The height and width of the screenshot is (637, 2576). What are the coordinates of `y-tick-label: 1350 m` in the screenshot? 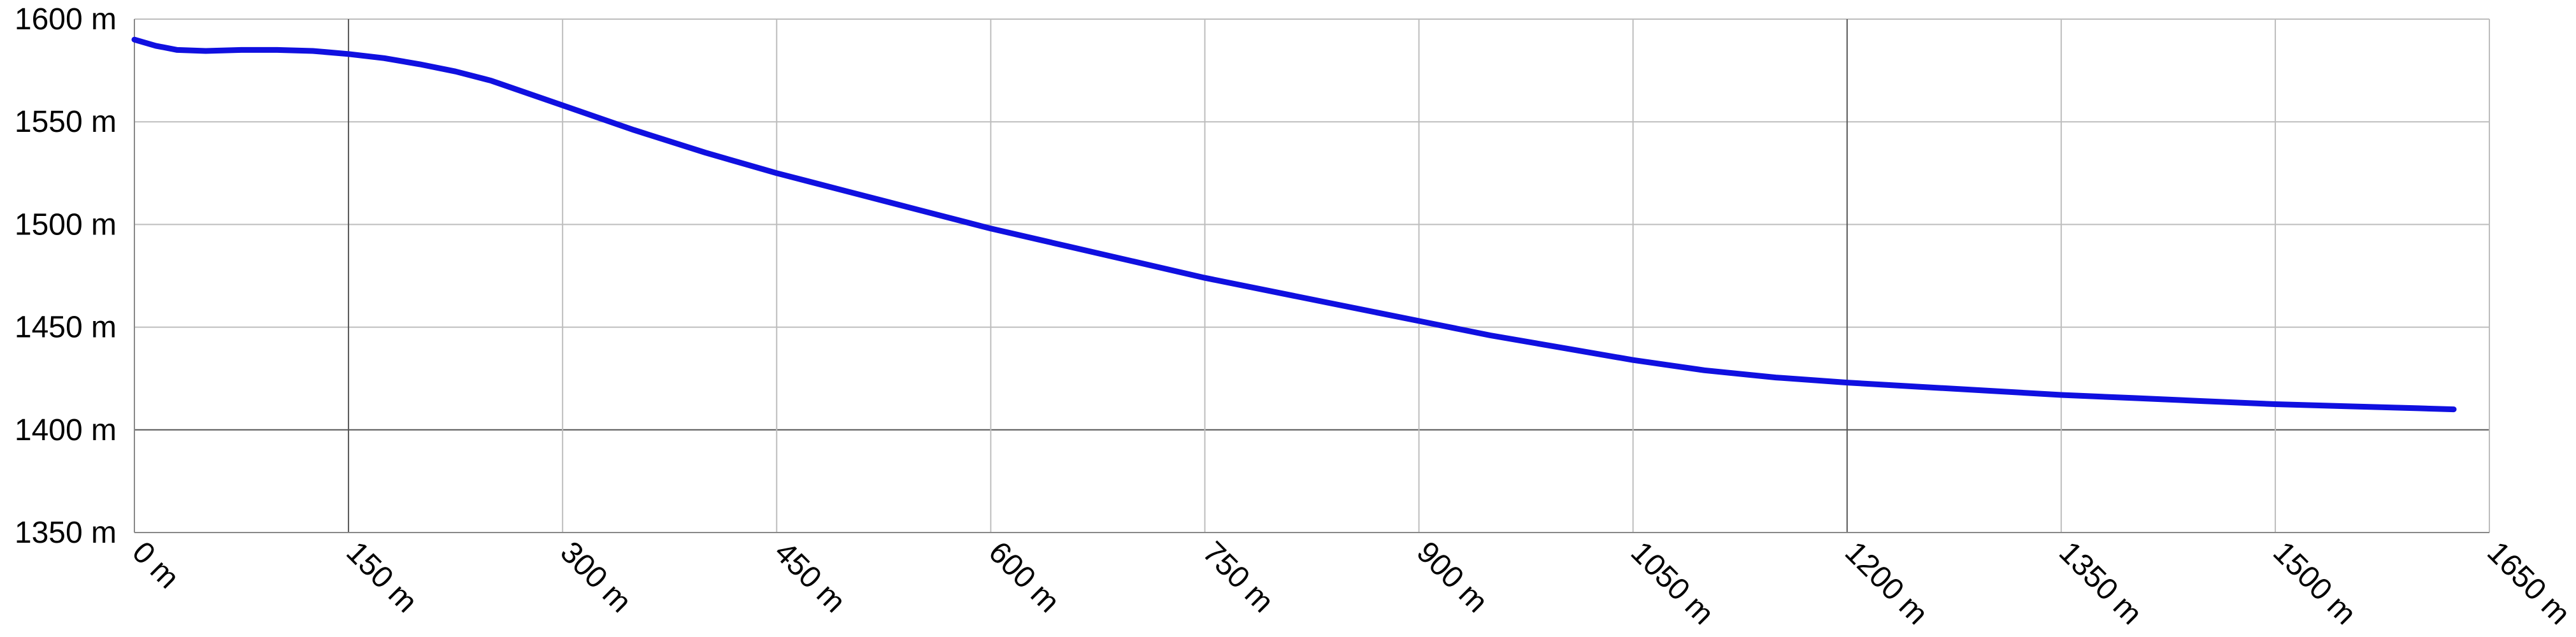 It's located at (66, 533).